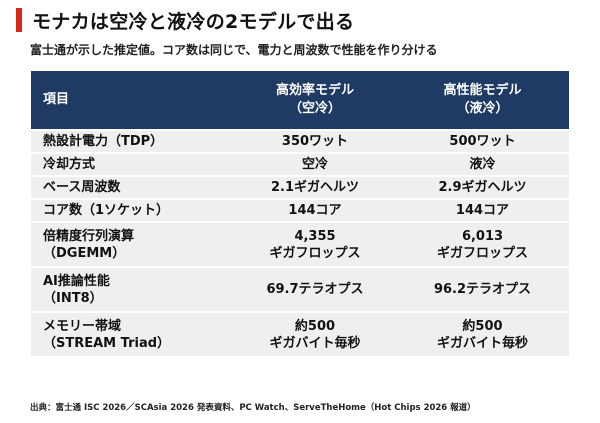  I want to click on row-value-air: 144コア, so click(315, 210).